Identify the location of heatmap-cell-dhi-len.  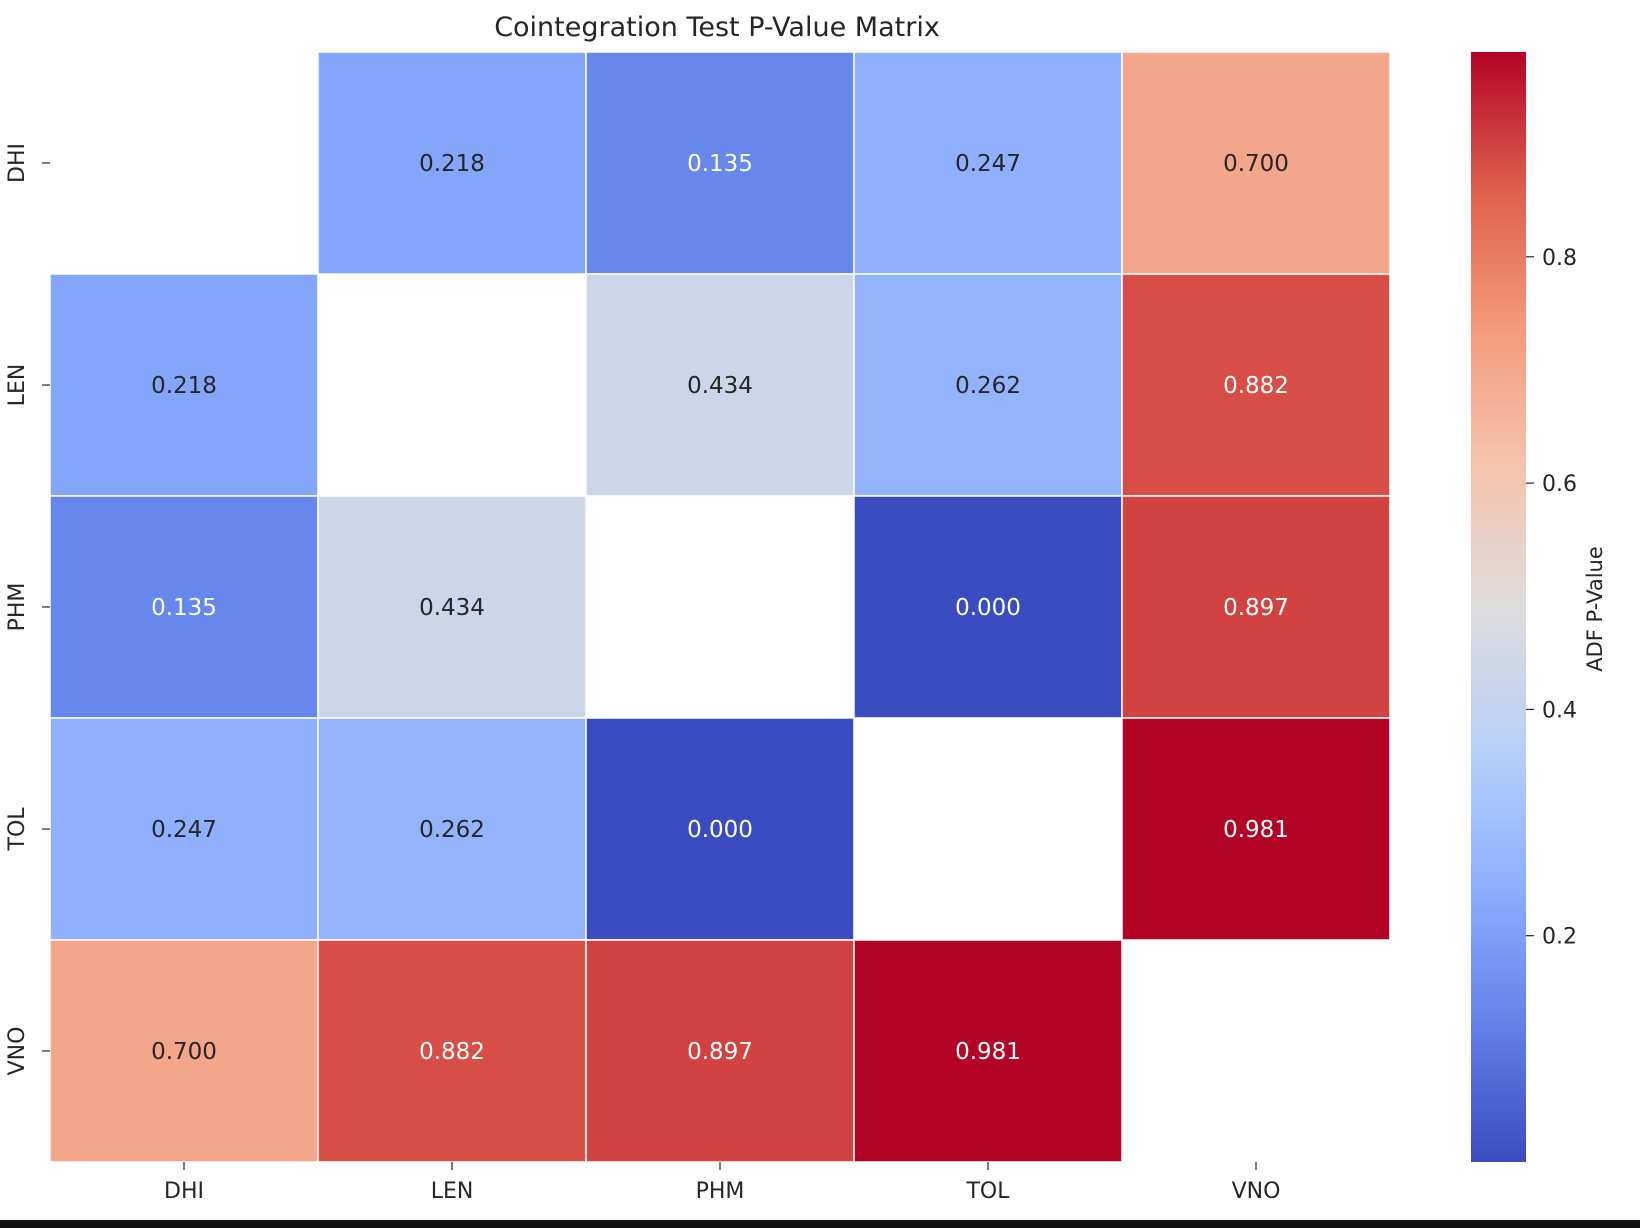
(452, 163).